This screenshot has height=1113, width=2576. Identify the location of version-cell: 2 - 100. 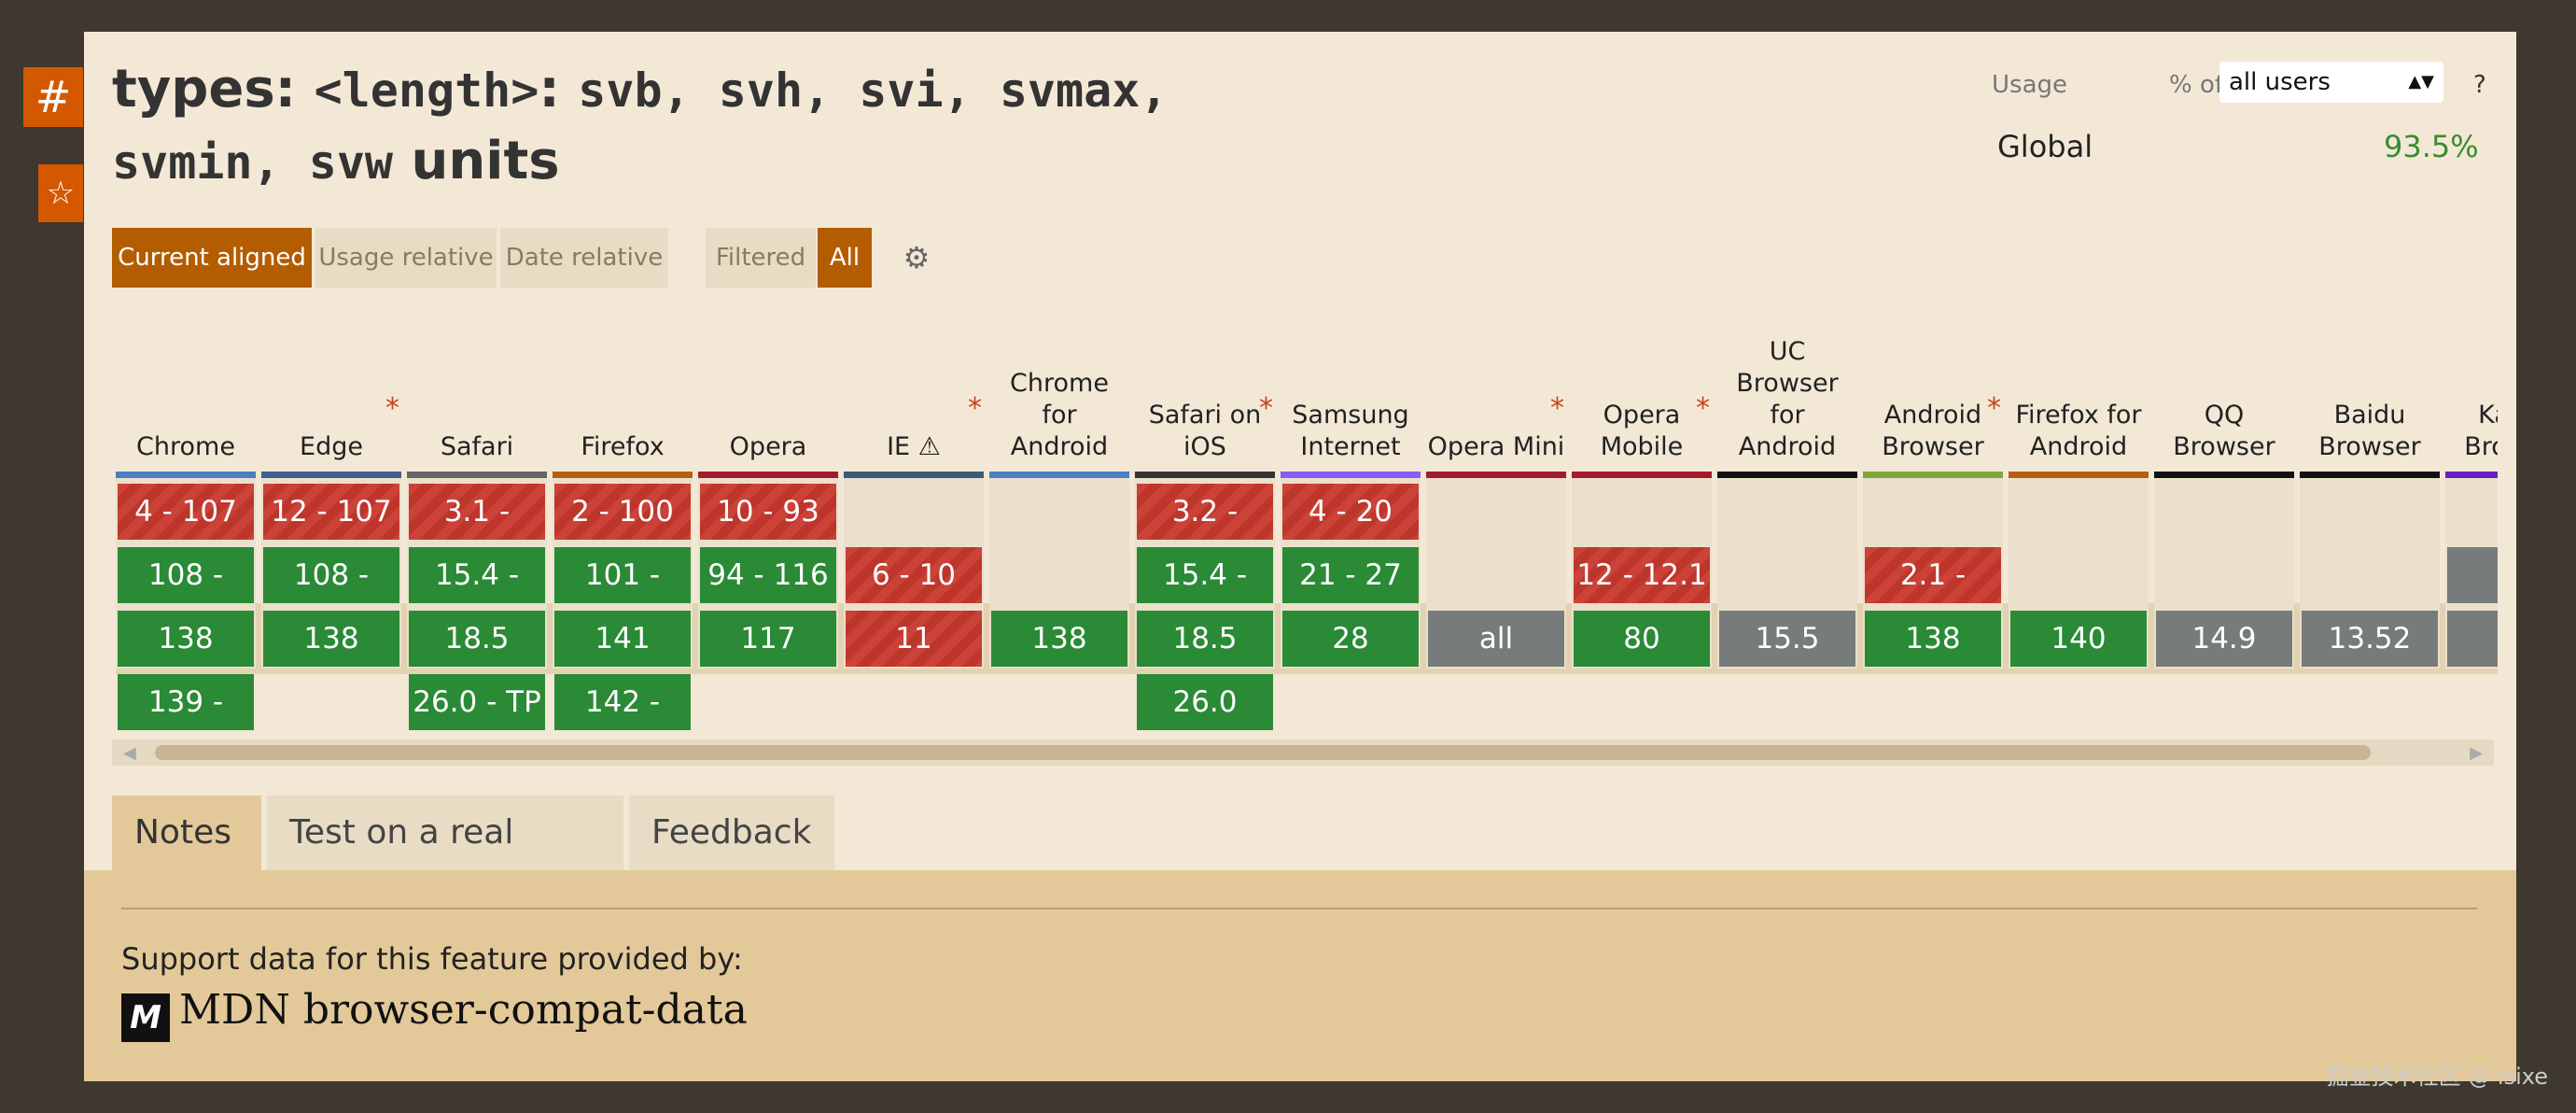
(622, 512).